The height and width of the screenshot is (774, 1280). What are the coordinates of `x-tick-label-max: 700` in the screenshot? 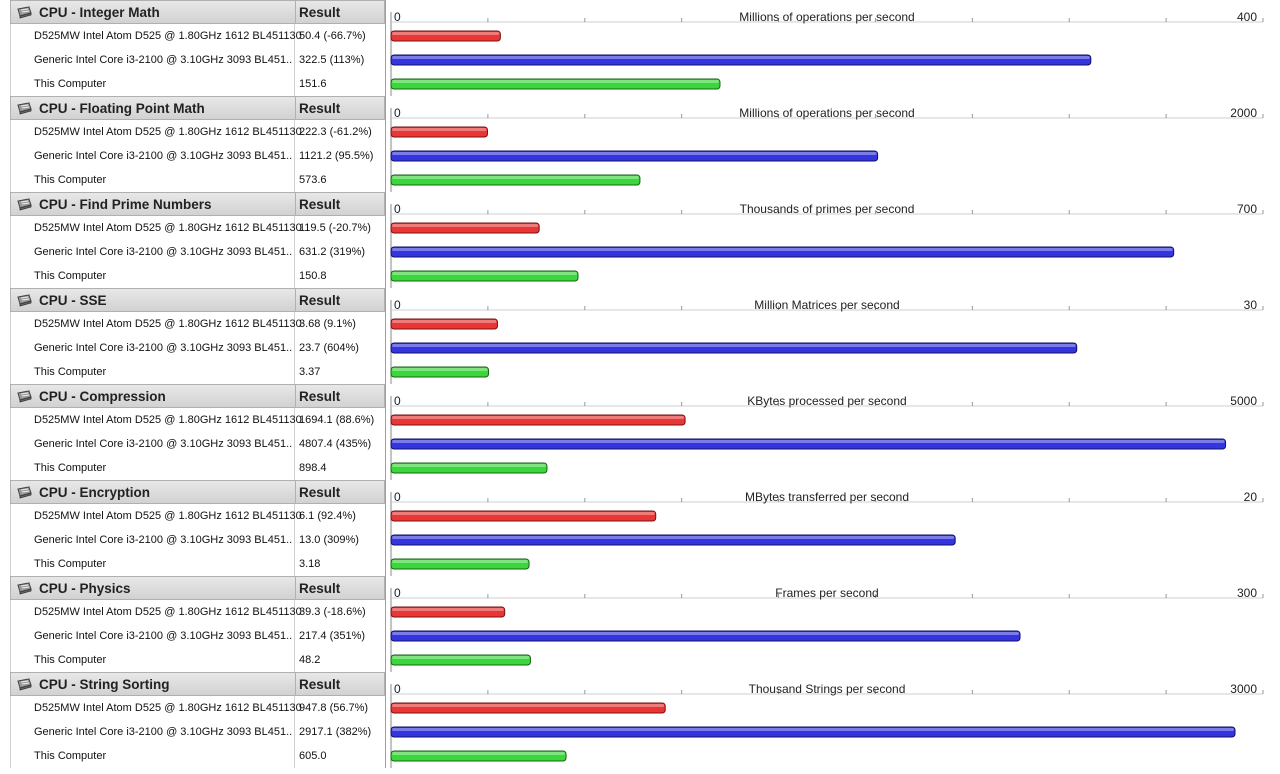 It's located at (1247, 209).